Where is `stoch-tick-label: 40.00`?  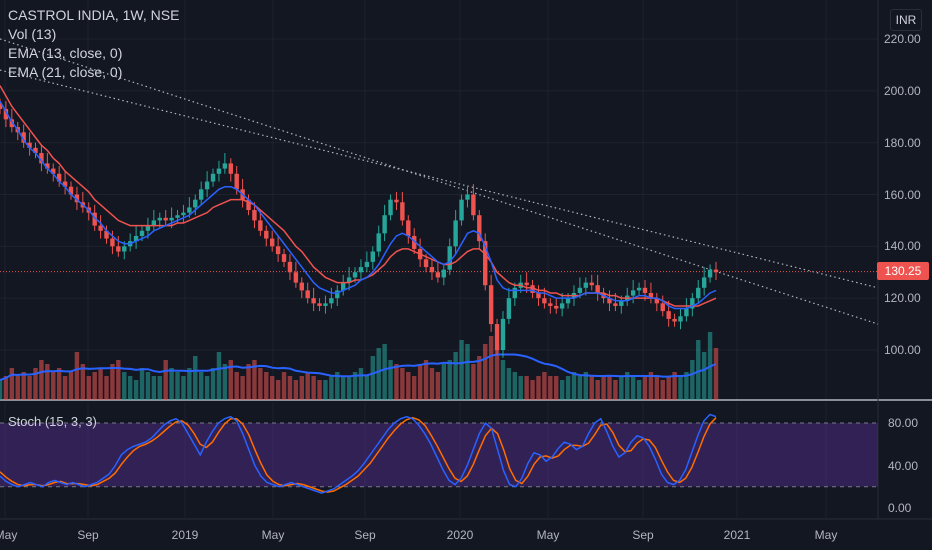
stoch-tick-label: 40.00 is located at coordinates (903, 465).